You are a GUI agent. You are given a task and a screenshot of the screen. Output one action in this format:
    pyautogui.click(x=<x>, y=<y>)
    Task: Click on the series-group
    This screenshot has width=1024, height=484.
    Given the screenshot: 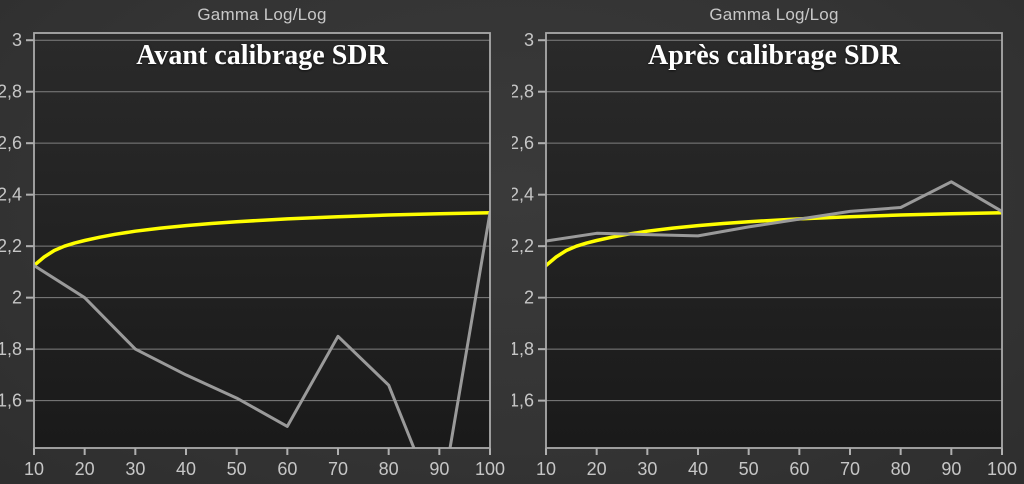 What is the action you would take?
    pyautogui.click(x=774, y=224)
    